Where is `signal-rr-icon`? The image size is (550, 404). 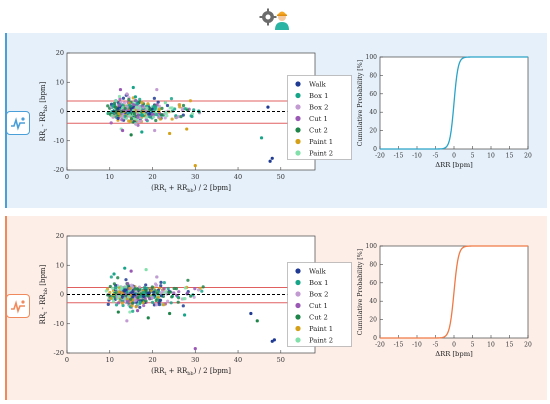
signal-rr-icon is located at coordinates (18, 123).